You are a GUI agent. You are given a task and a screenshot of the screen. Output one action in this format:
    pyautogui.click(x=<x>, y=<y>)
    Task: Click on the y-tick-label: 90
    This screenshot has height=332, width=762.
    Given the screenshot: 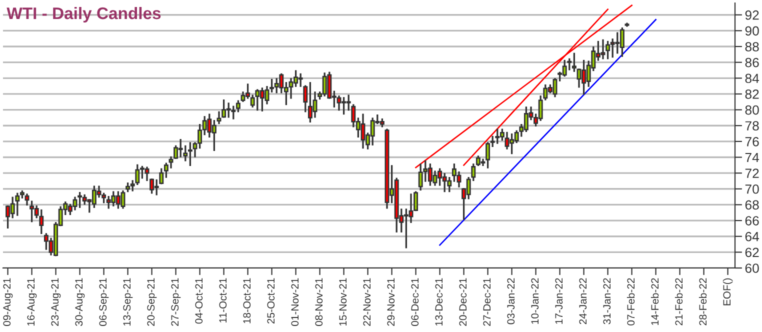 What is the action you would take?
    pyautogui.click(x=752, y=31)
    